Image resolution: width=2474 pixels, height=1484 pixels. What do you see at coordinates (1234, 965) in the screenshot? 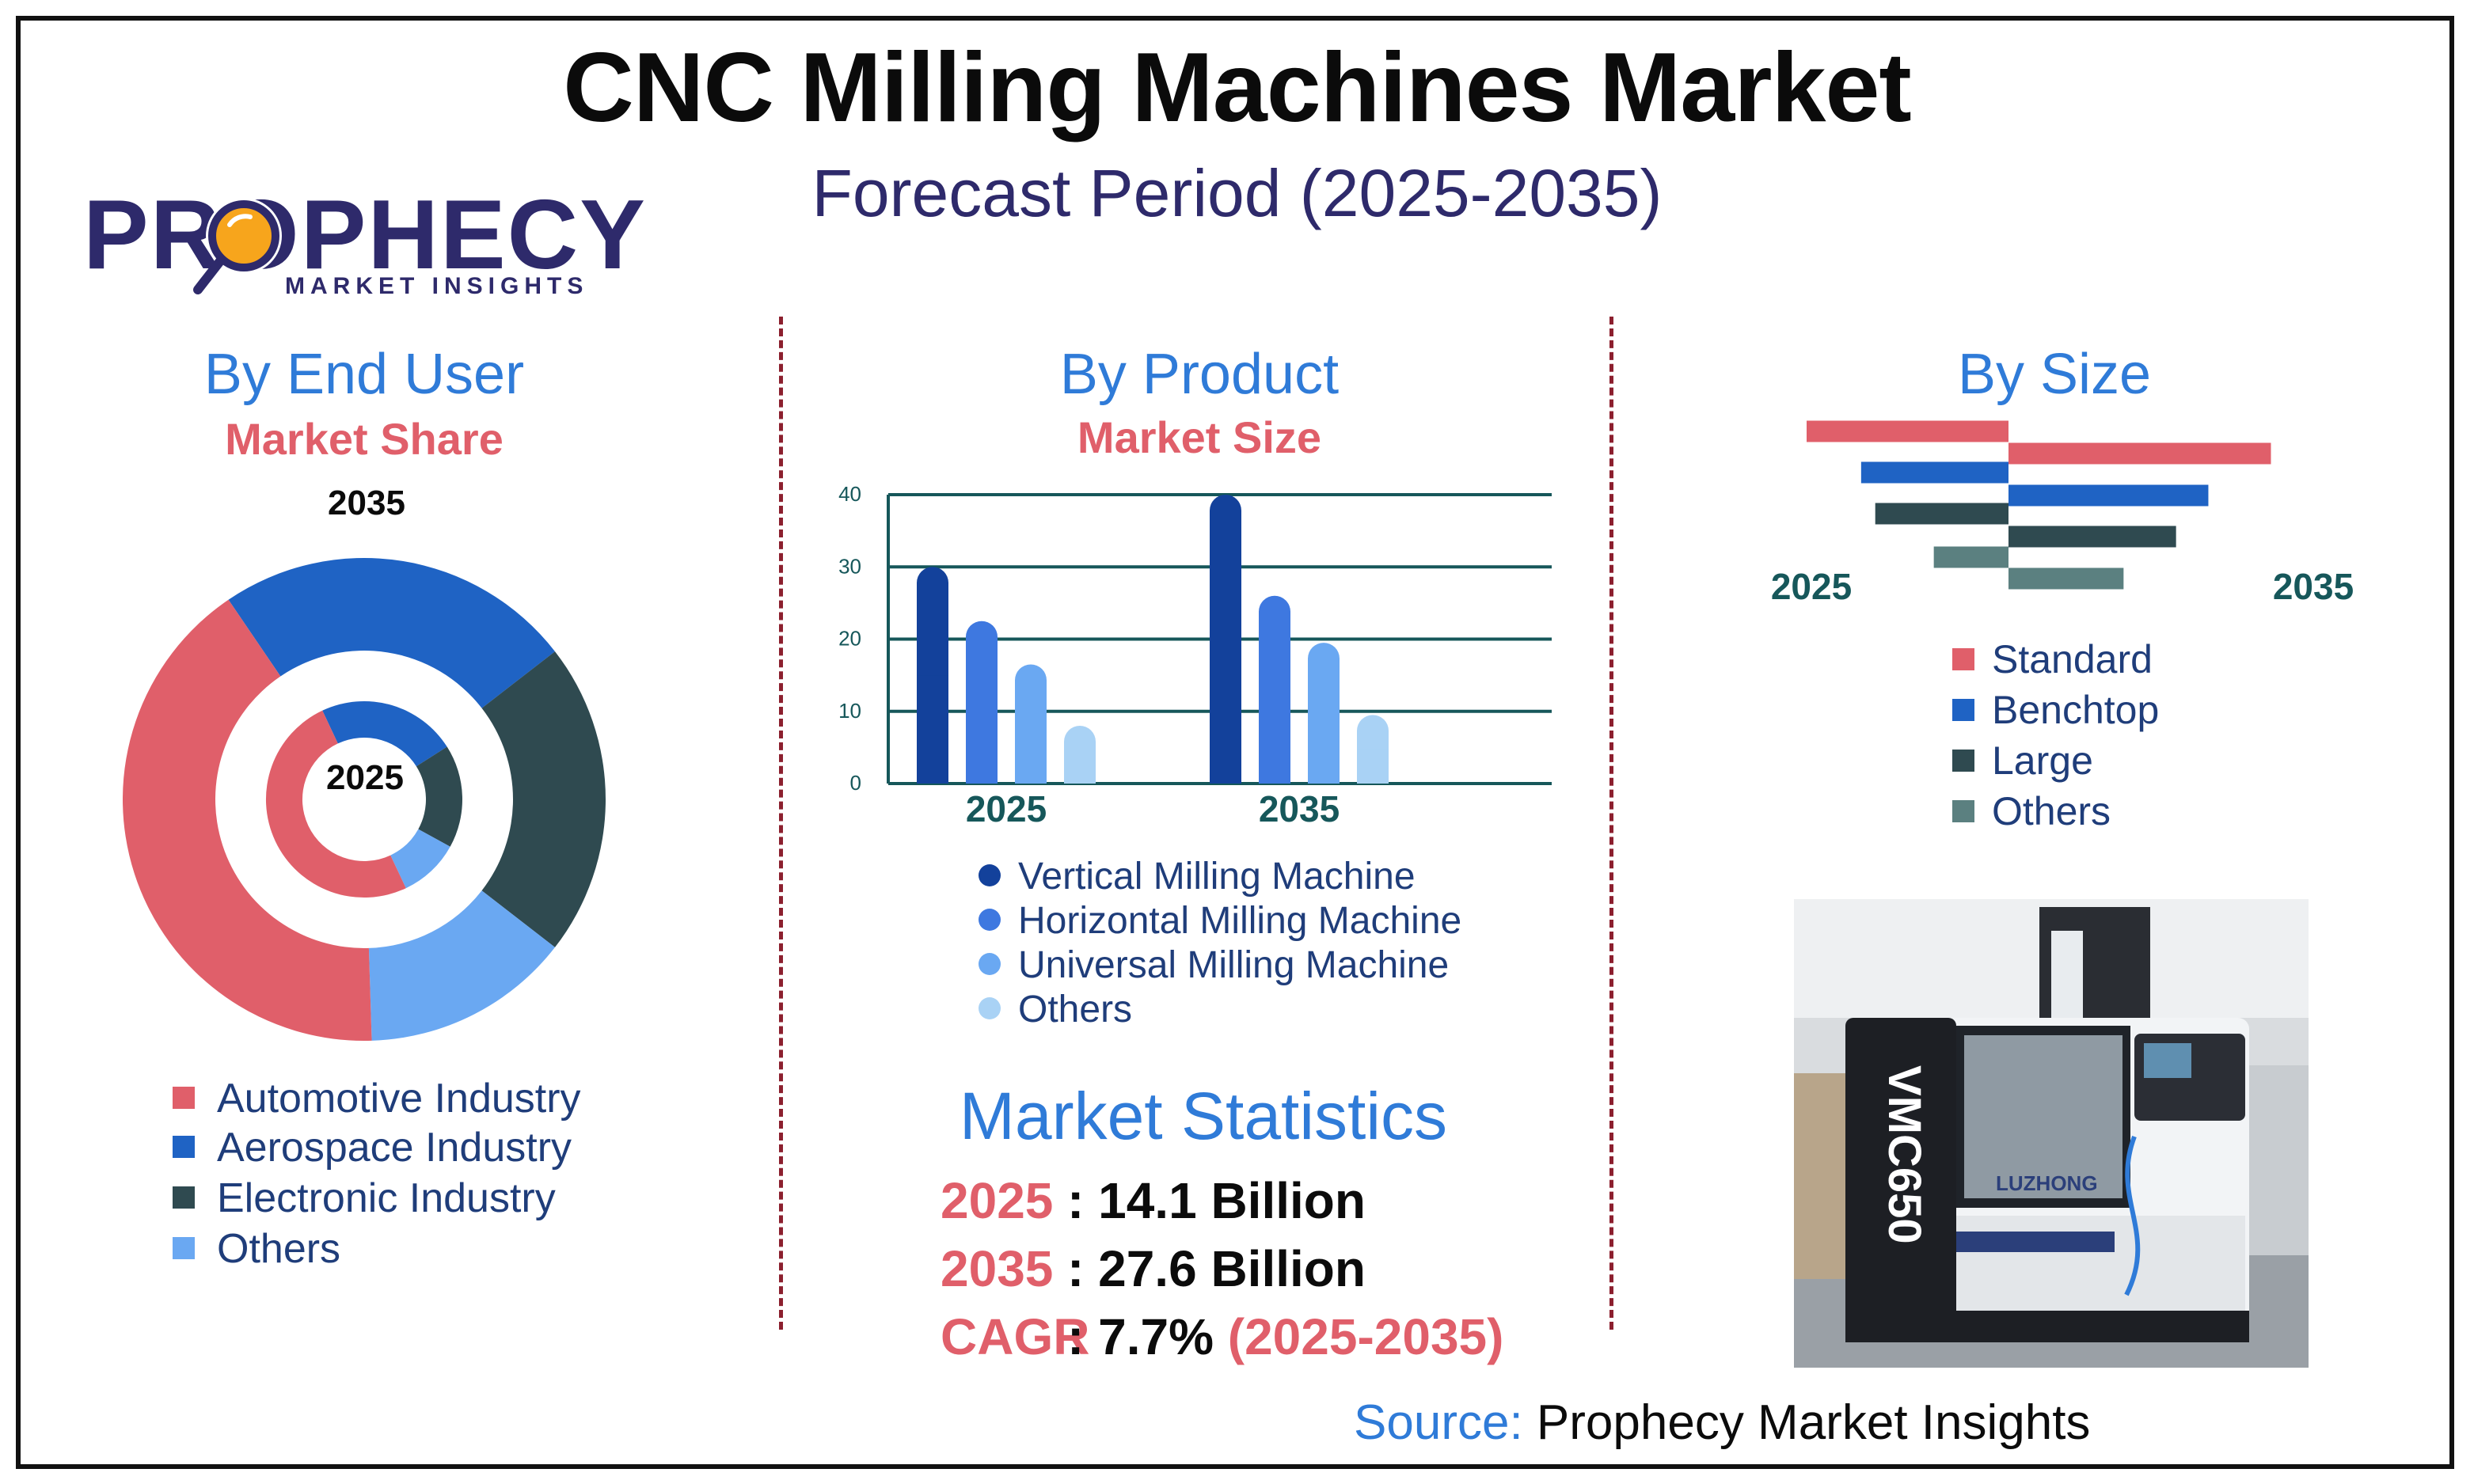
I see `legend-label: Universal Milling Machine` at bounding box center [1234, 965].